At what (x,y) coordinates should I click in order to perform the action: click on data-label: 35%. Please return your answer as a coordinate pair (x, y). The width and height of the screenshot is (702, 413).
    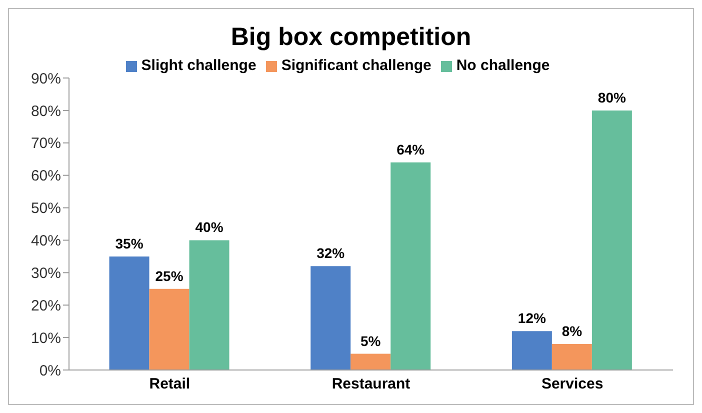
    Looking at the image, I should click on (129, 243).